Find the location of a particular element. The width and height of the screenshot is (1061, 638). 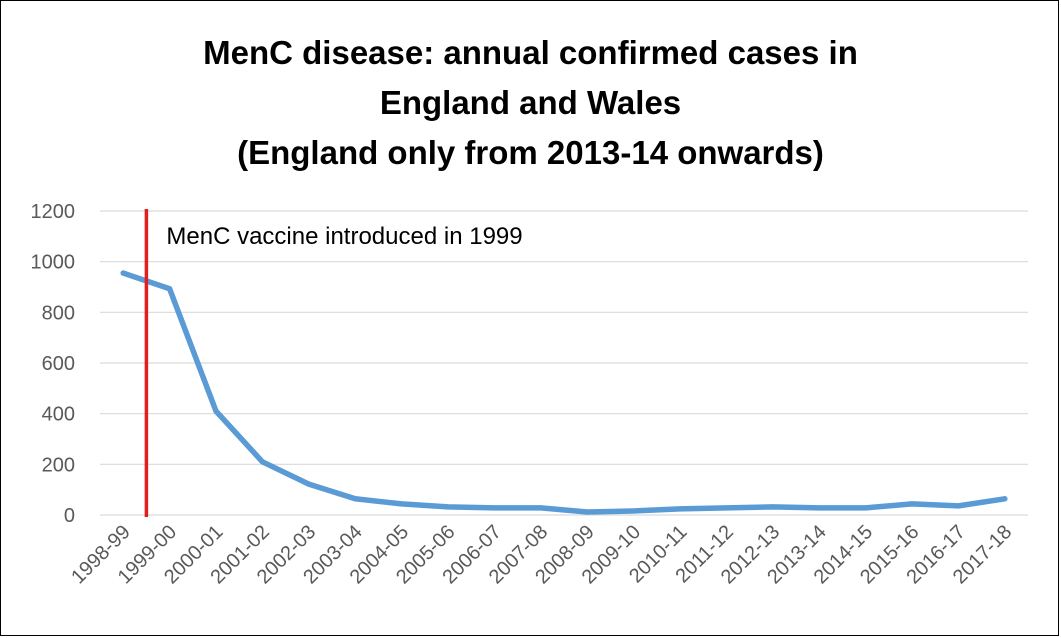

y-tick-label: 1000 is located at coordinates (53, 263).